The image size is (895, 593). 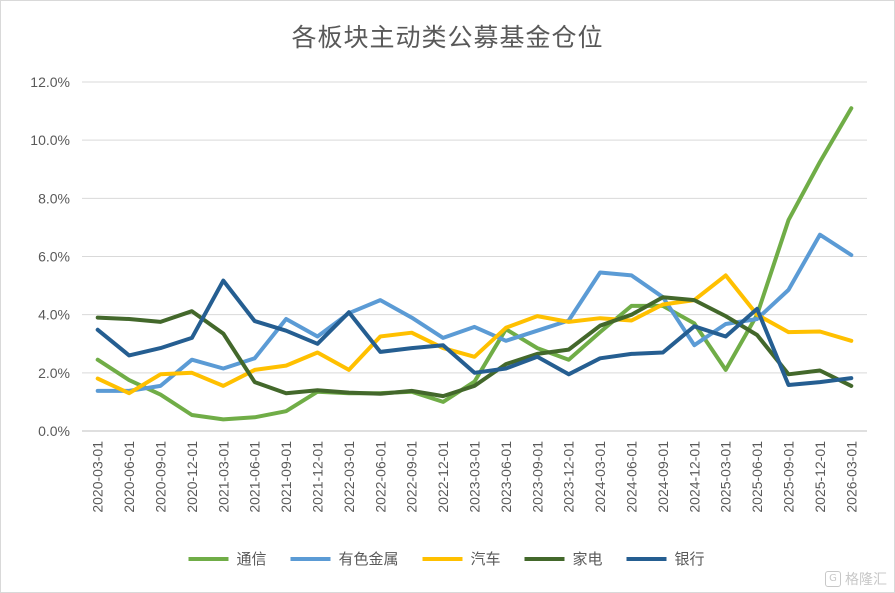 I want to click on x-tick-label: 2020-09-01, so click(x=161, y=477).